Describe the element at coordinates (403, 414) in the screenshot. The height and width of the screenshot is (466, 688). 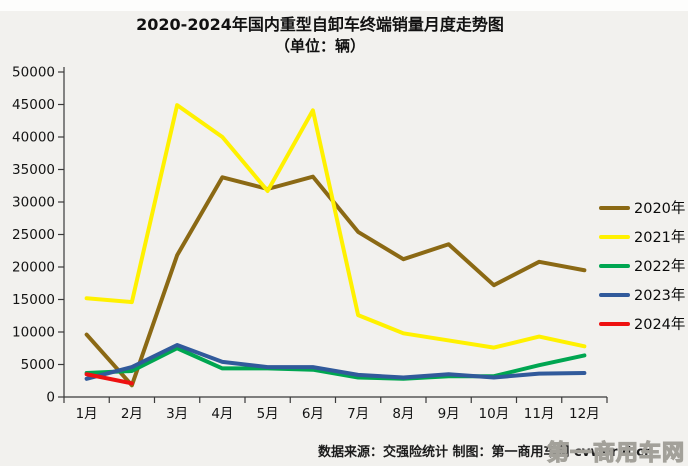
I see `x-axis-month-label: 8月` at that location.